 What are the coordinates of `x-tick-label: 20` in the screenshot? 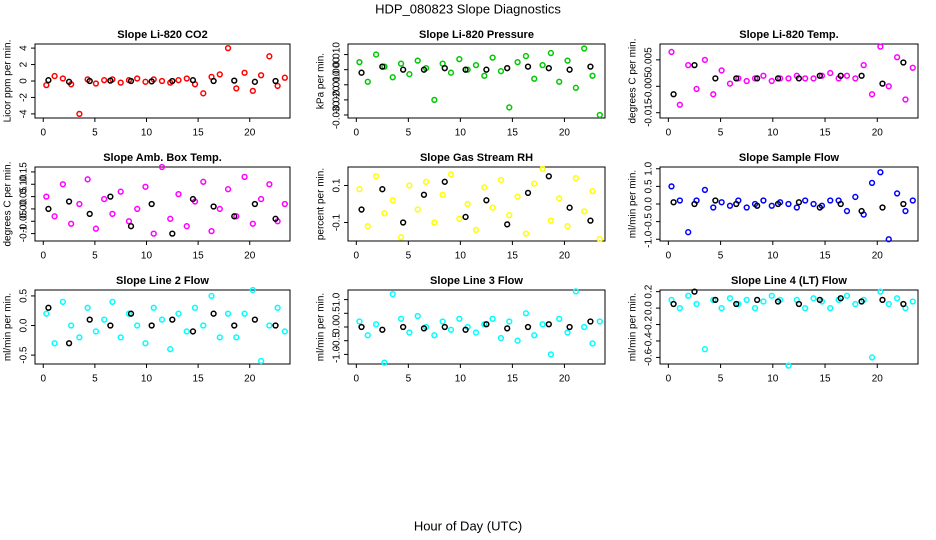 It's located at (878, 133).